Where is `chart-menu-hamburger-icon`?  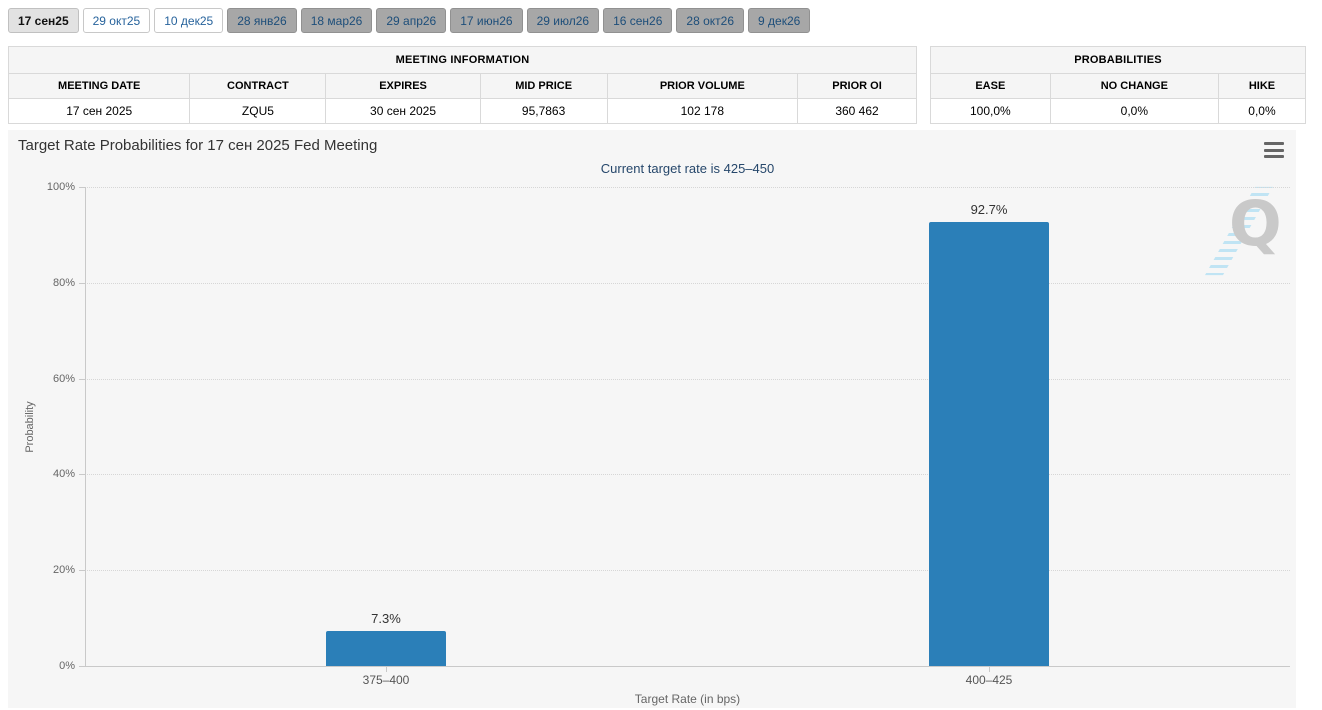
chart-menu-hamburger-icon is located at coordinates (1274, 150).